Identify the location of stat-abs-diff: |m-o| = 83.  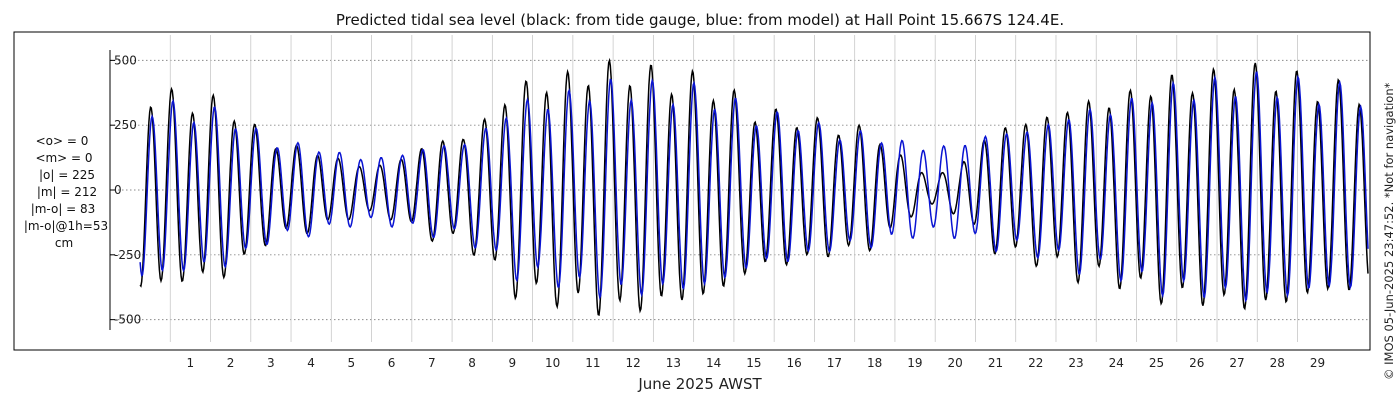
(63, 209).